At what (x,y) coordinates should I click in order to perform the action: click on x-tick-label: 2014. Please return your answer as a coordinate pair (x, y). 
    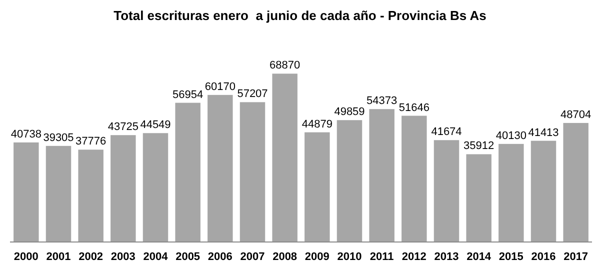
    Looking at the image, I should click on (479, 257).